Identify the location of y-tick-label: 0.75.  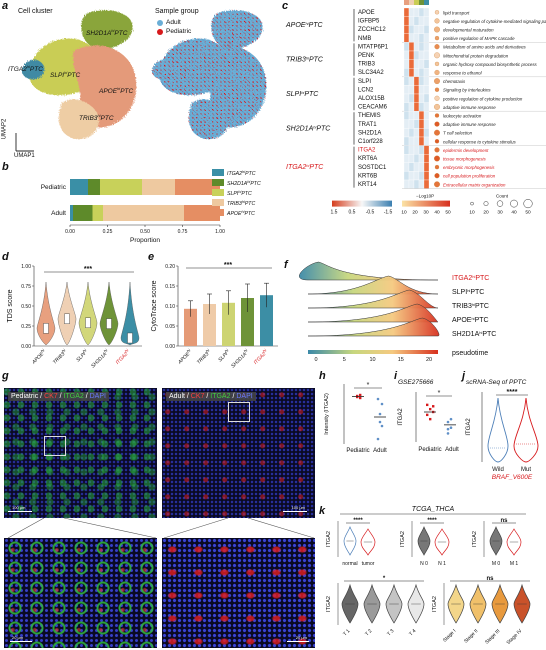
(26, 287).